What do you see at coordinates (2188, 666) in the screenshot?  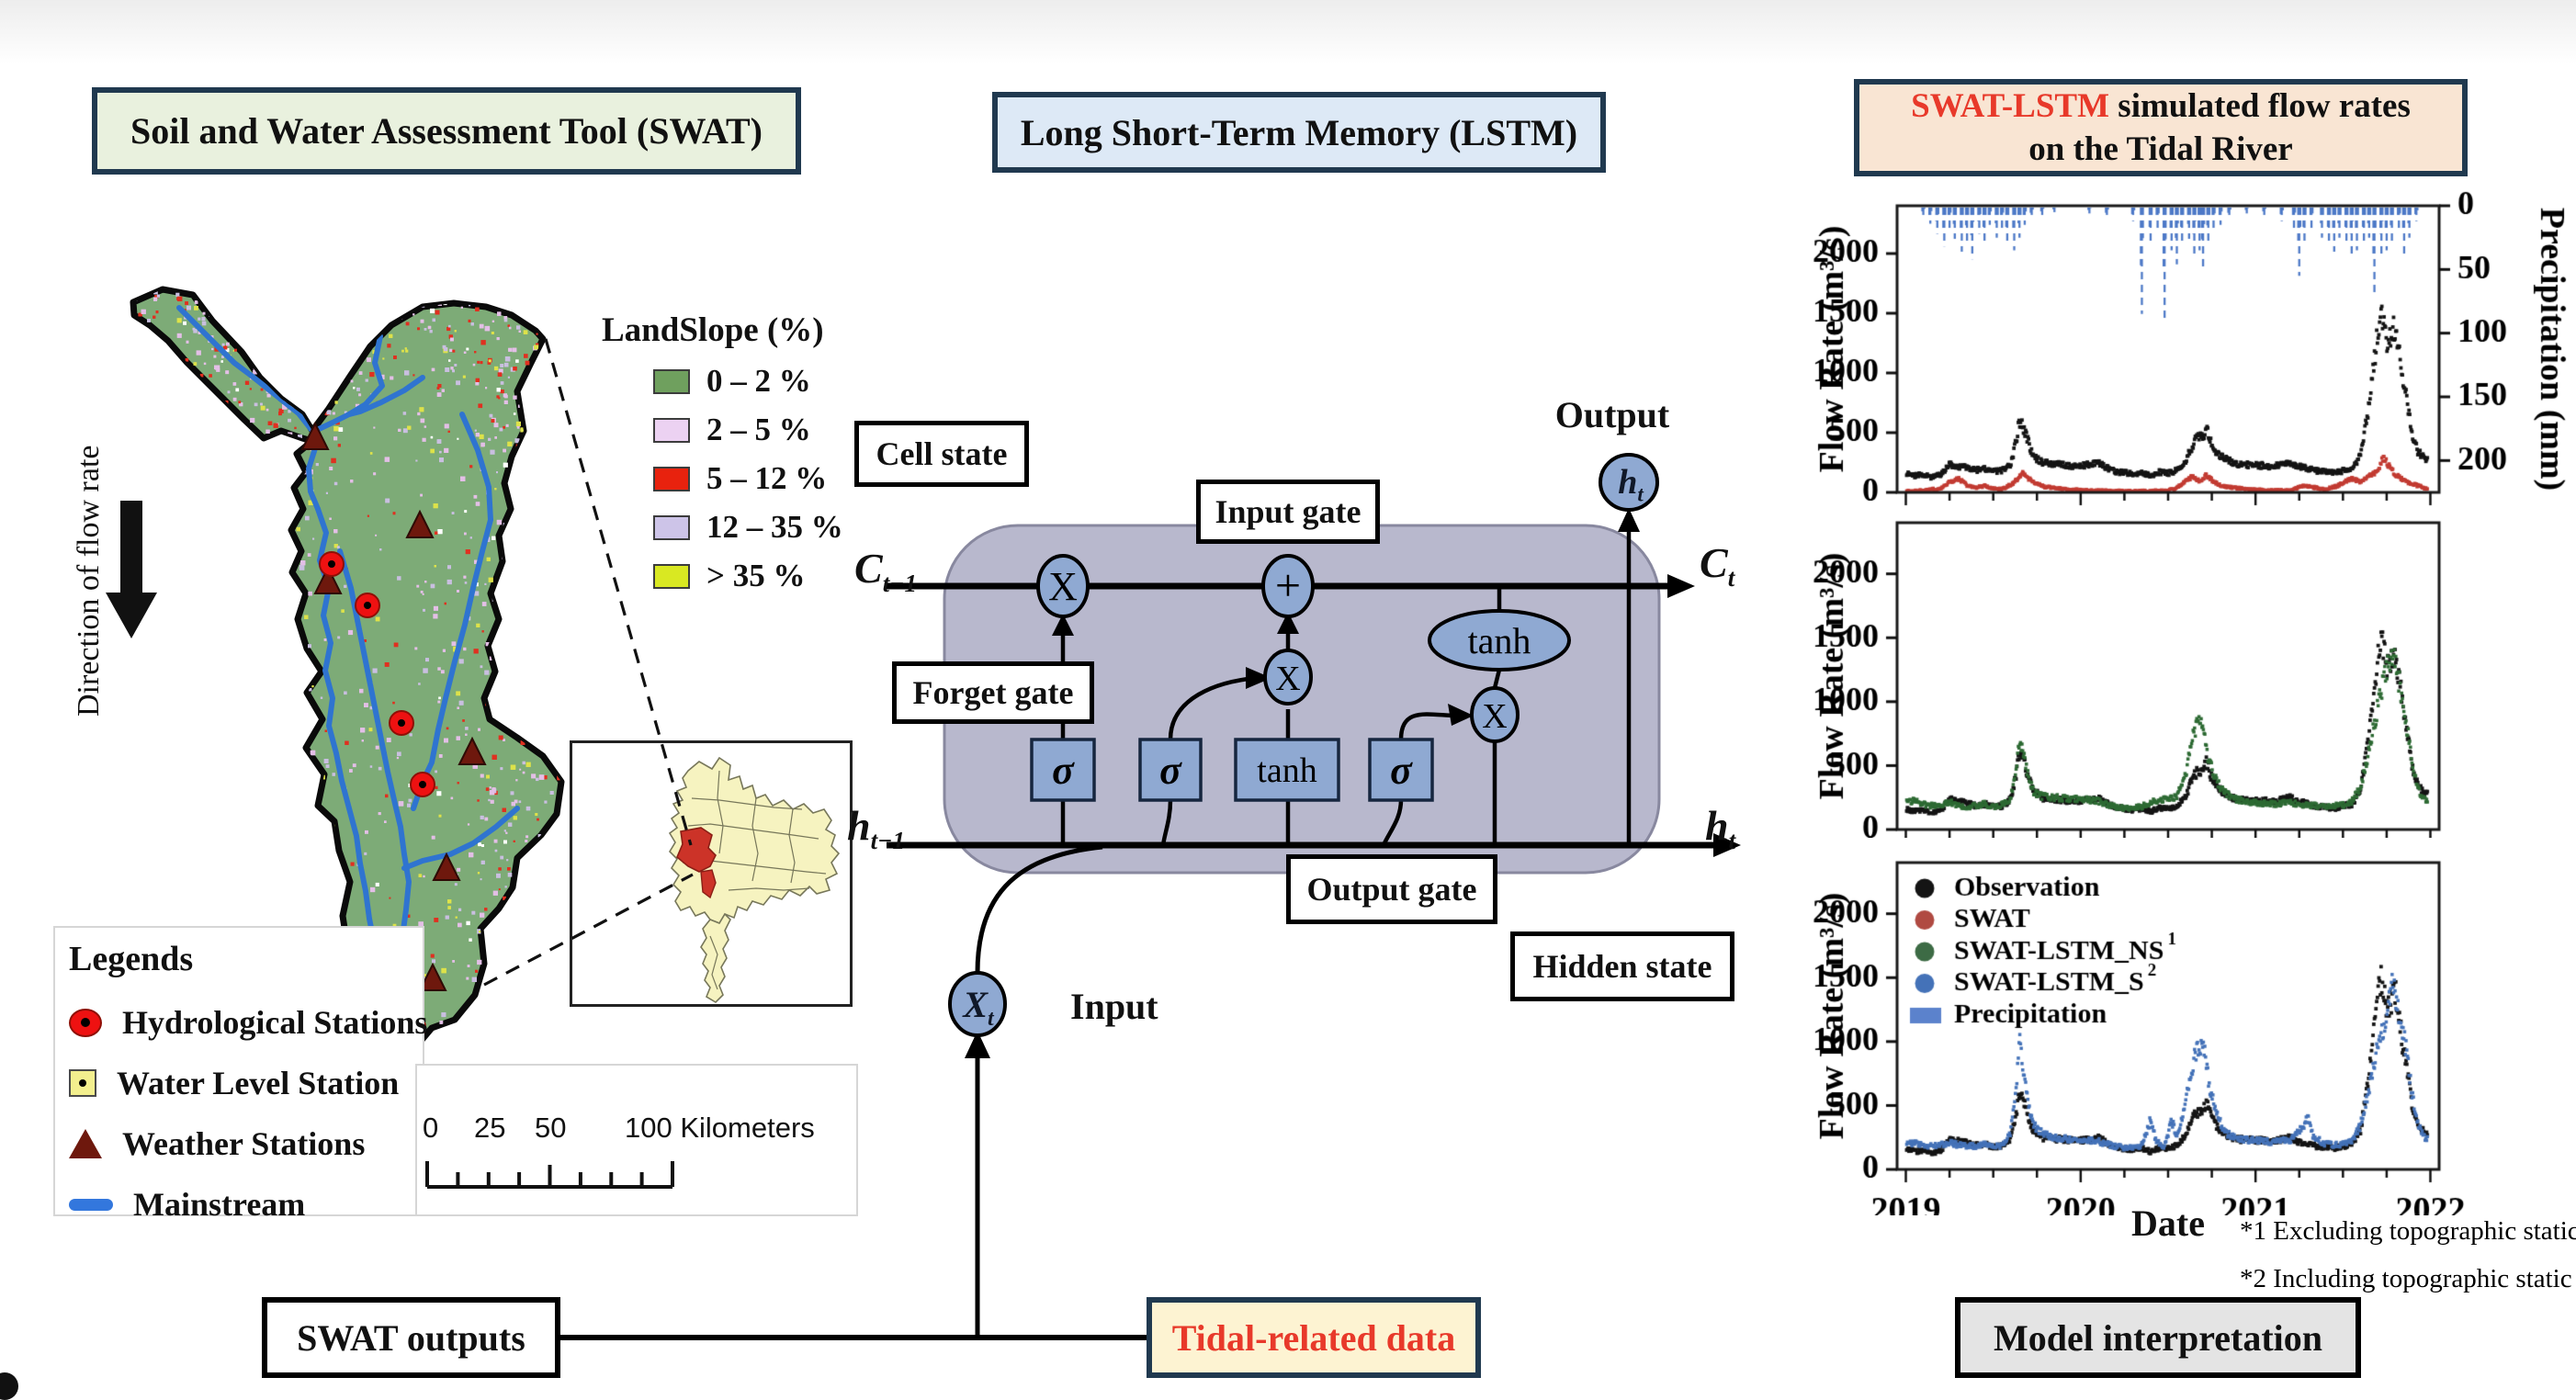 I see `flow-swat-lstm-ns-chart` at bounding box center [2188, 666].